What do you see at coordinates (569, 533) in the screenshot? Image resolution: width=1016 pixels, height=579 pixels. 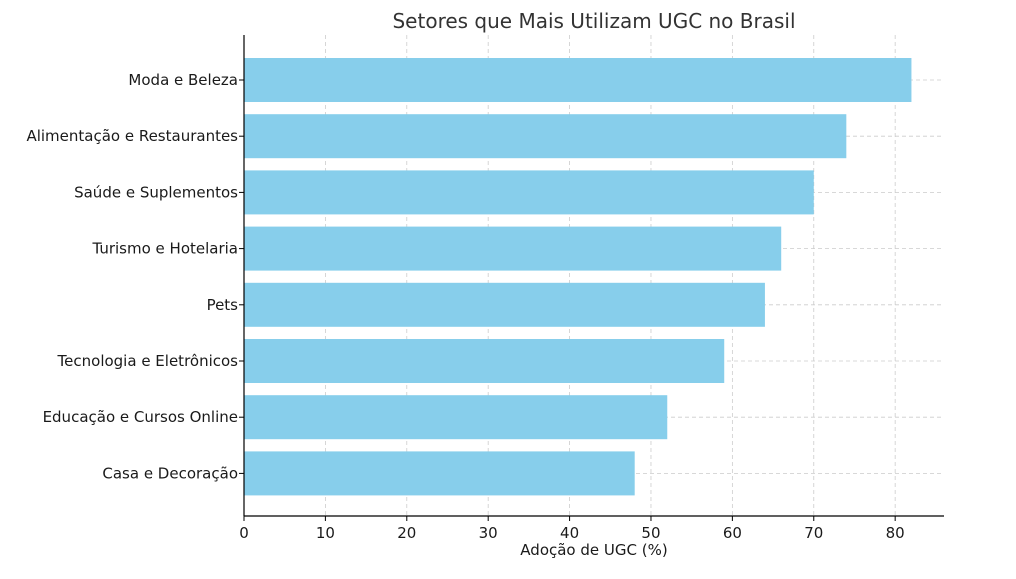 I see `x-tick-label-4: 40` at bounding box center [569, 533].